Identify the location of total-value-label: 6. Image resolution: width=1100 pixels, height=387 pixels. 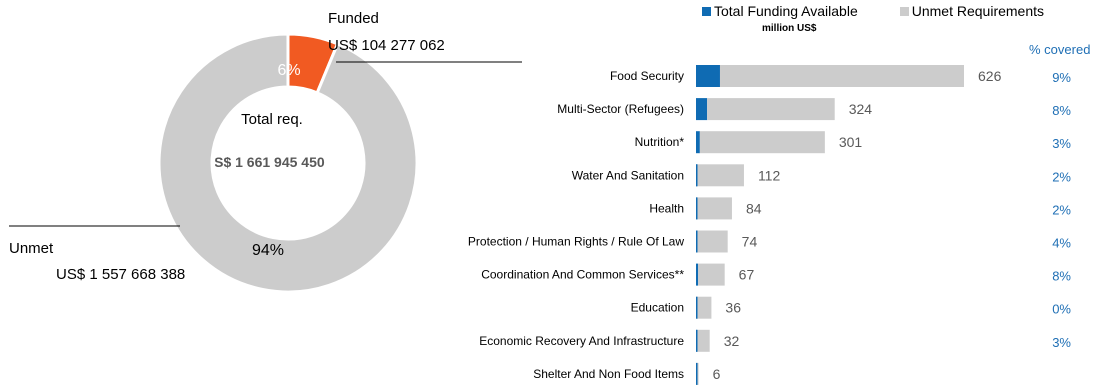
(717, 374).